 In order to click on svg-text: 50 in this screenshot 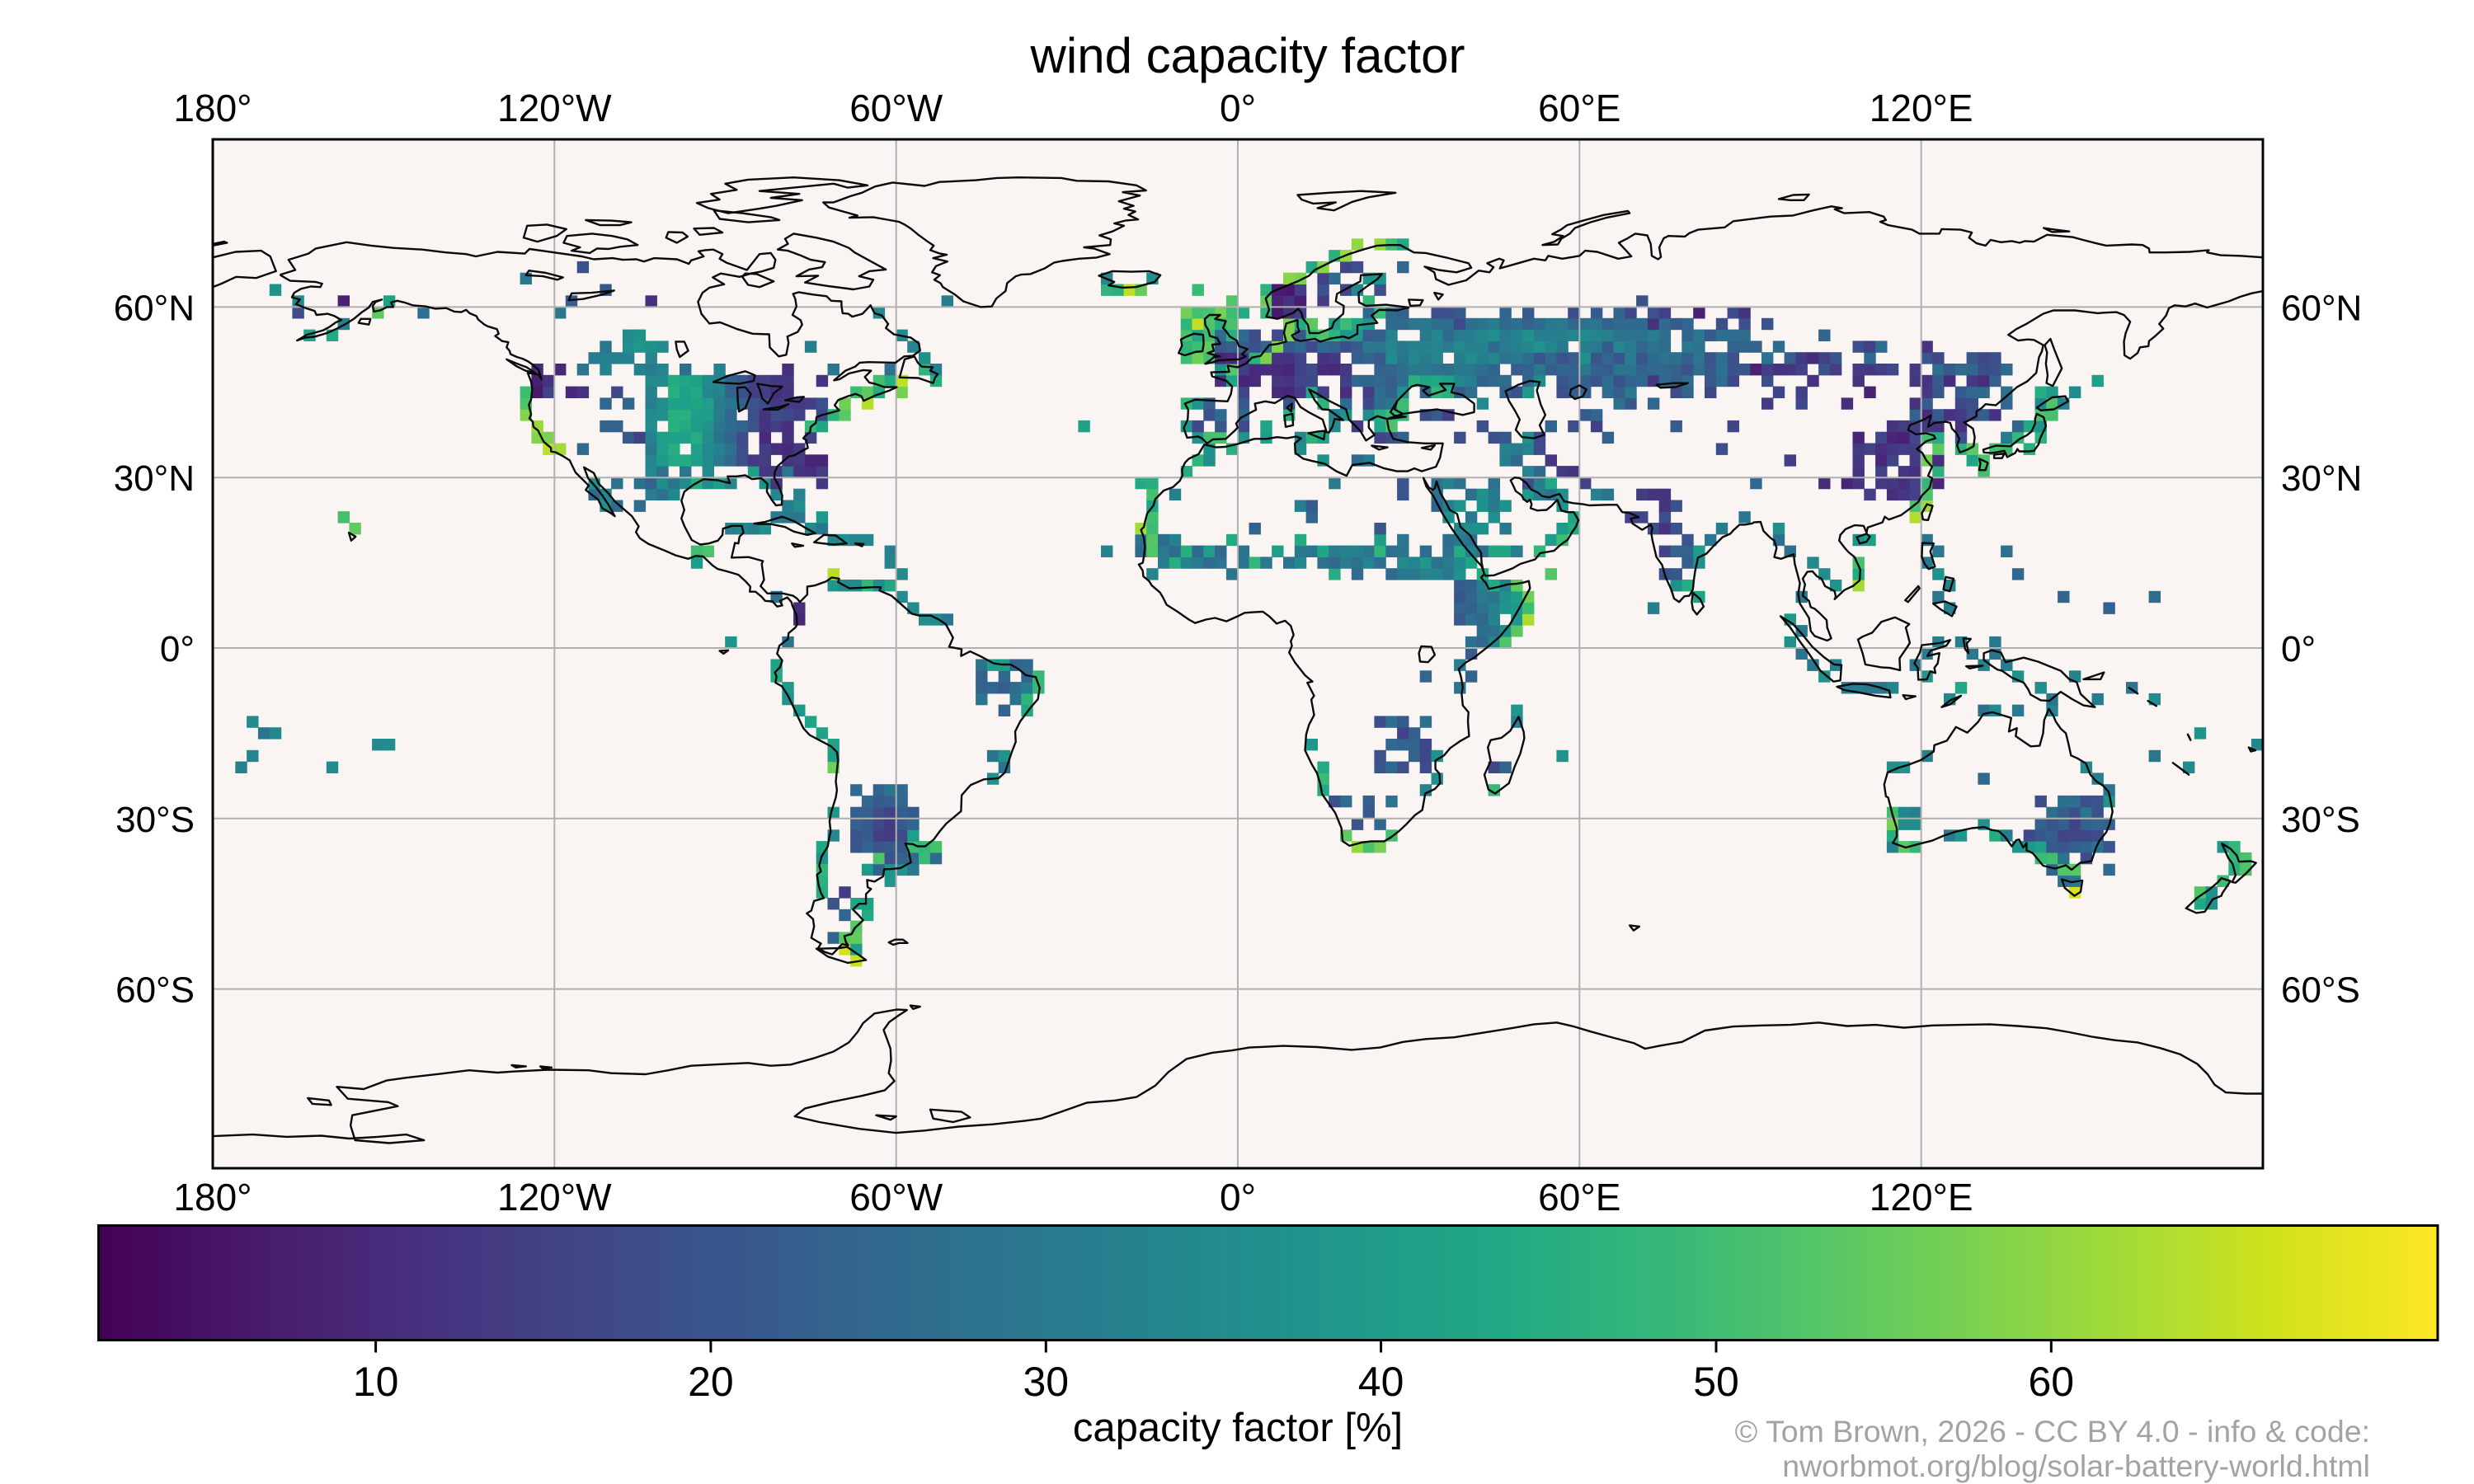, I will do `click(1716, 1382)`.